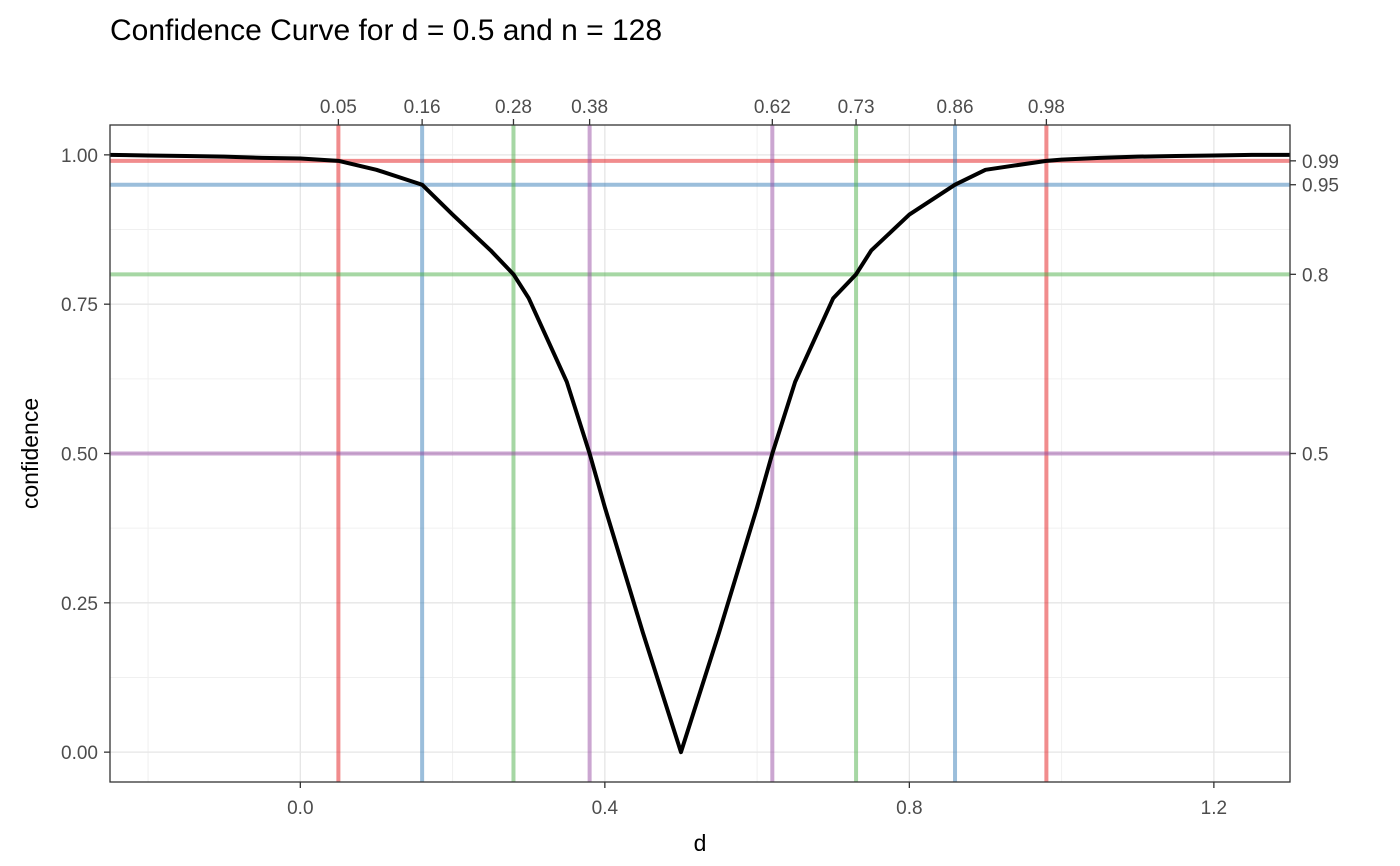 Image resolution: width=1400 pixels, height=866 pixels. Describe the element at coordinates (79, 753) in the screenshot. I see `y-tick-label: 0.00` at that location.